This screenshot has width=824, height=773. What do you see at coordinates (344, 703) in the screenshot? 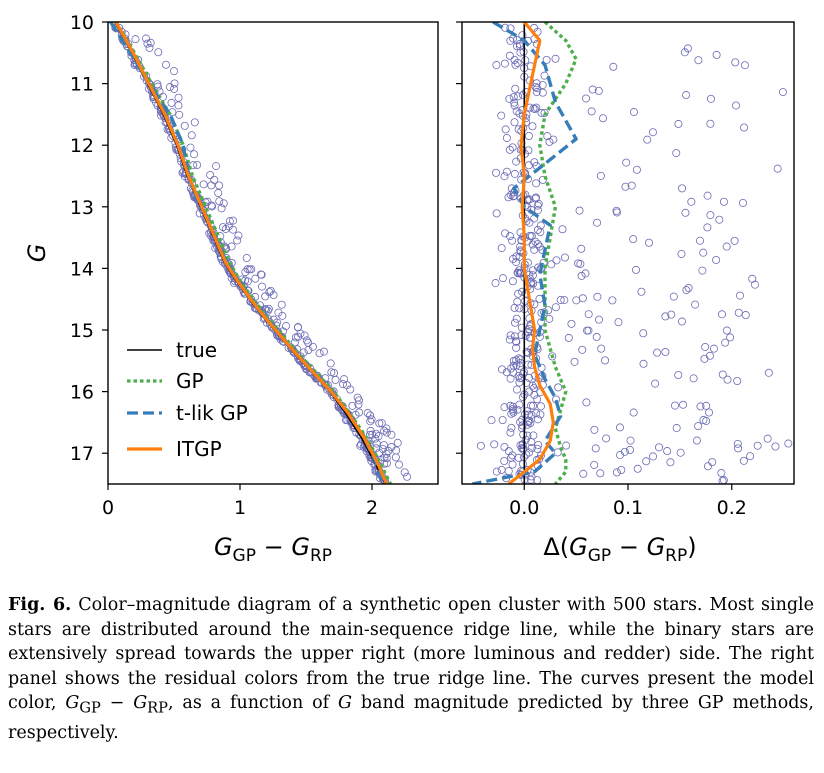
I see `caption-math-g3: G` at bounding box center [344, 703].